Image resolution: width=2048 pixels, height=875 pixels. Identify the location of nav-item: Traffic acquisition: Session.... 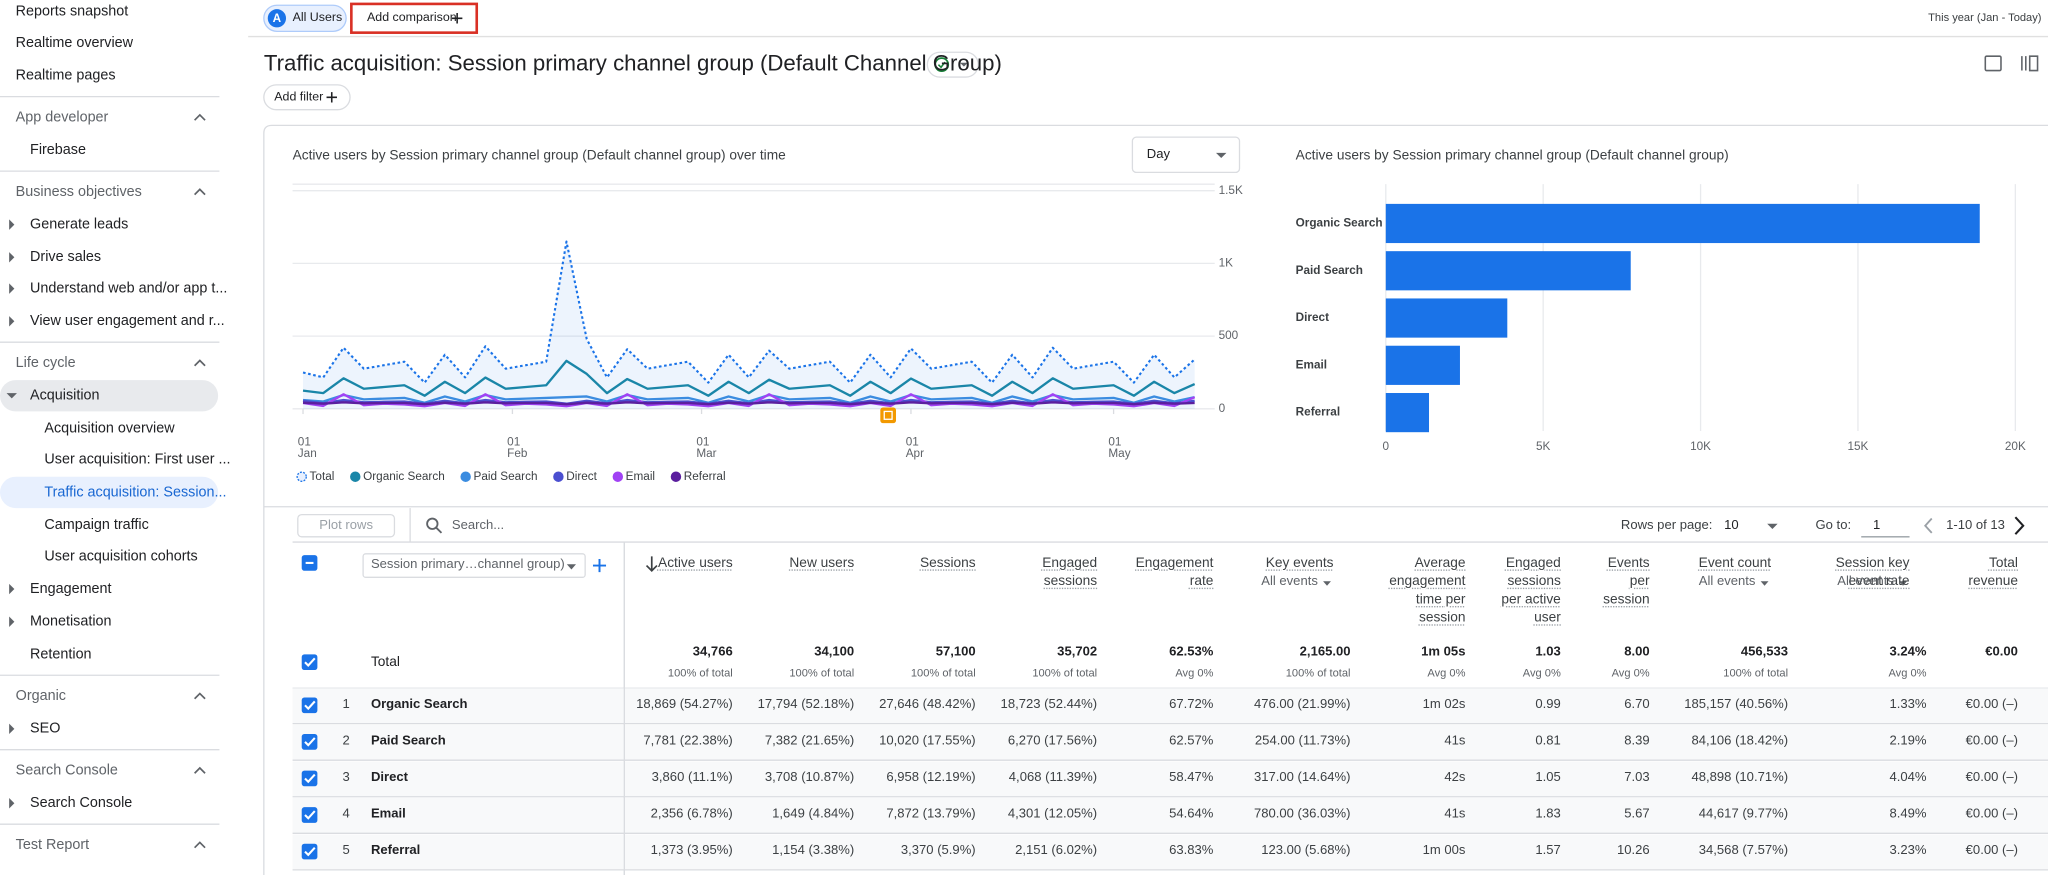
(135, 492).